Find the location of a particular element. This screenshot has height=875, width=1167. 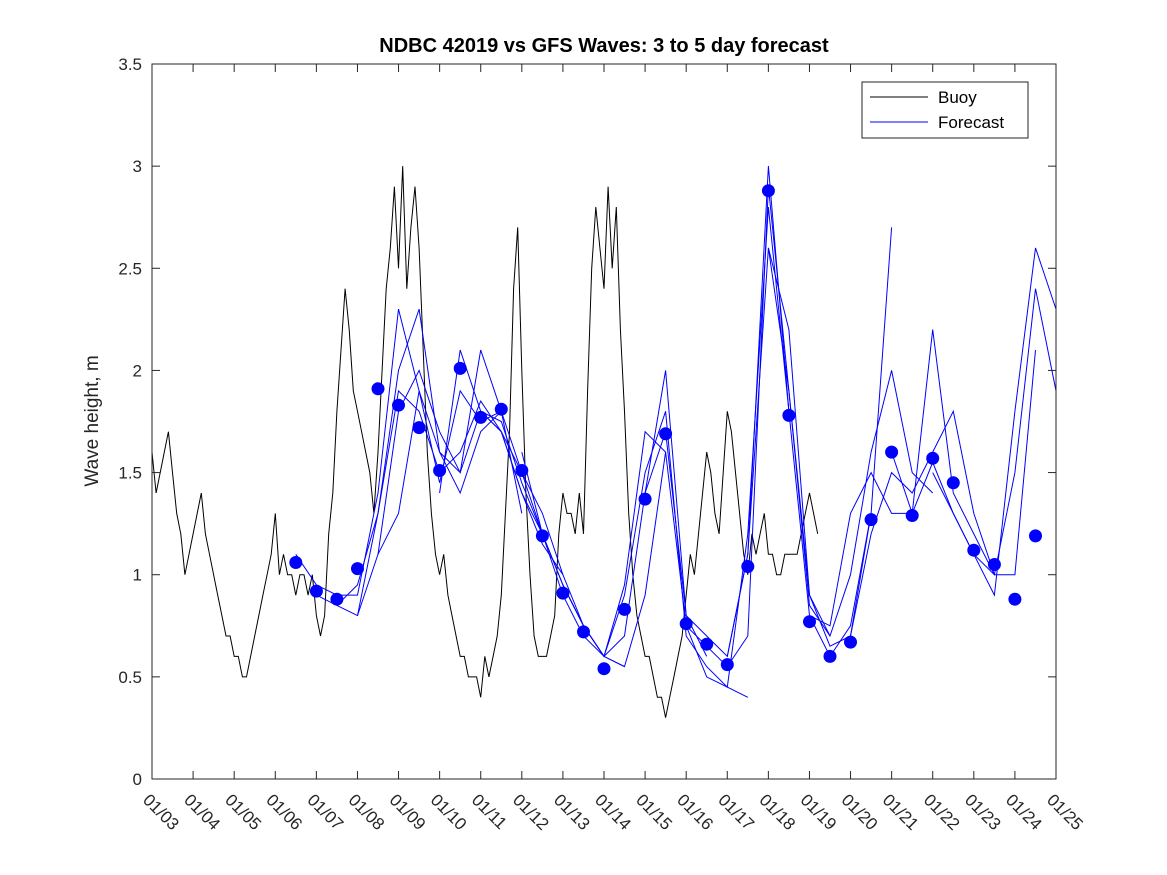

y-tick-label: 3.5 is located at coordinates (130, 64).